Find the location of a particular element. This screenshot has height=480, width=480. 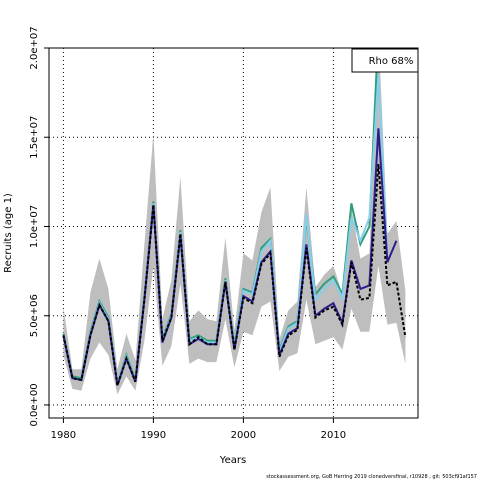

y-tick-label: 0.0e+00 is located at coordinates (34, 404).